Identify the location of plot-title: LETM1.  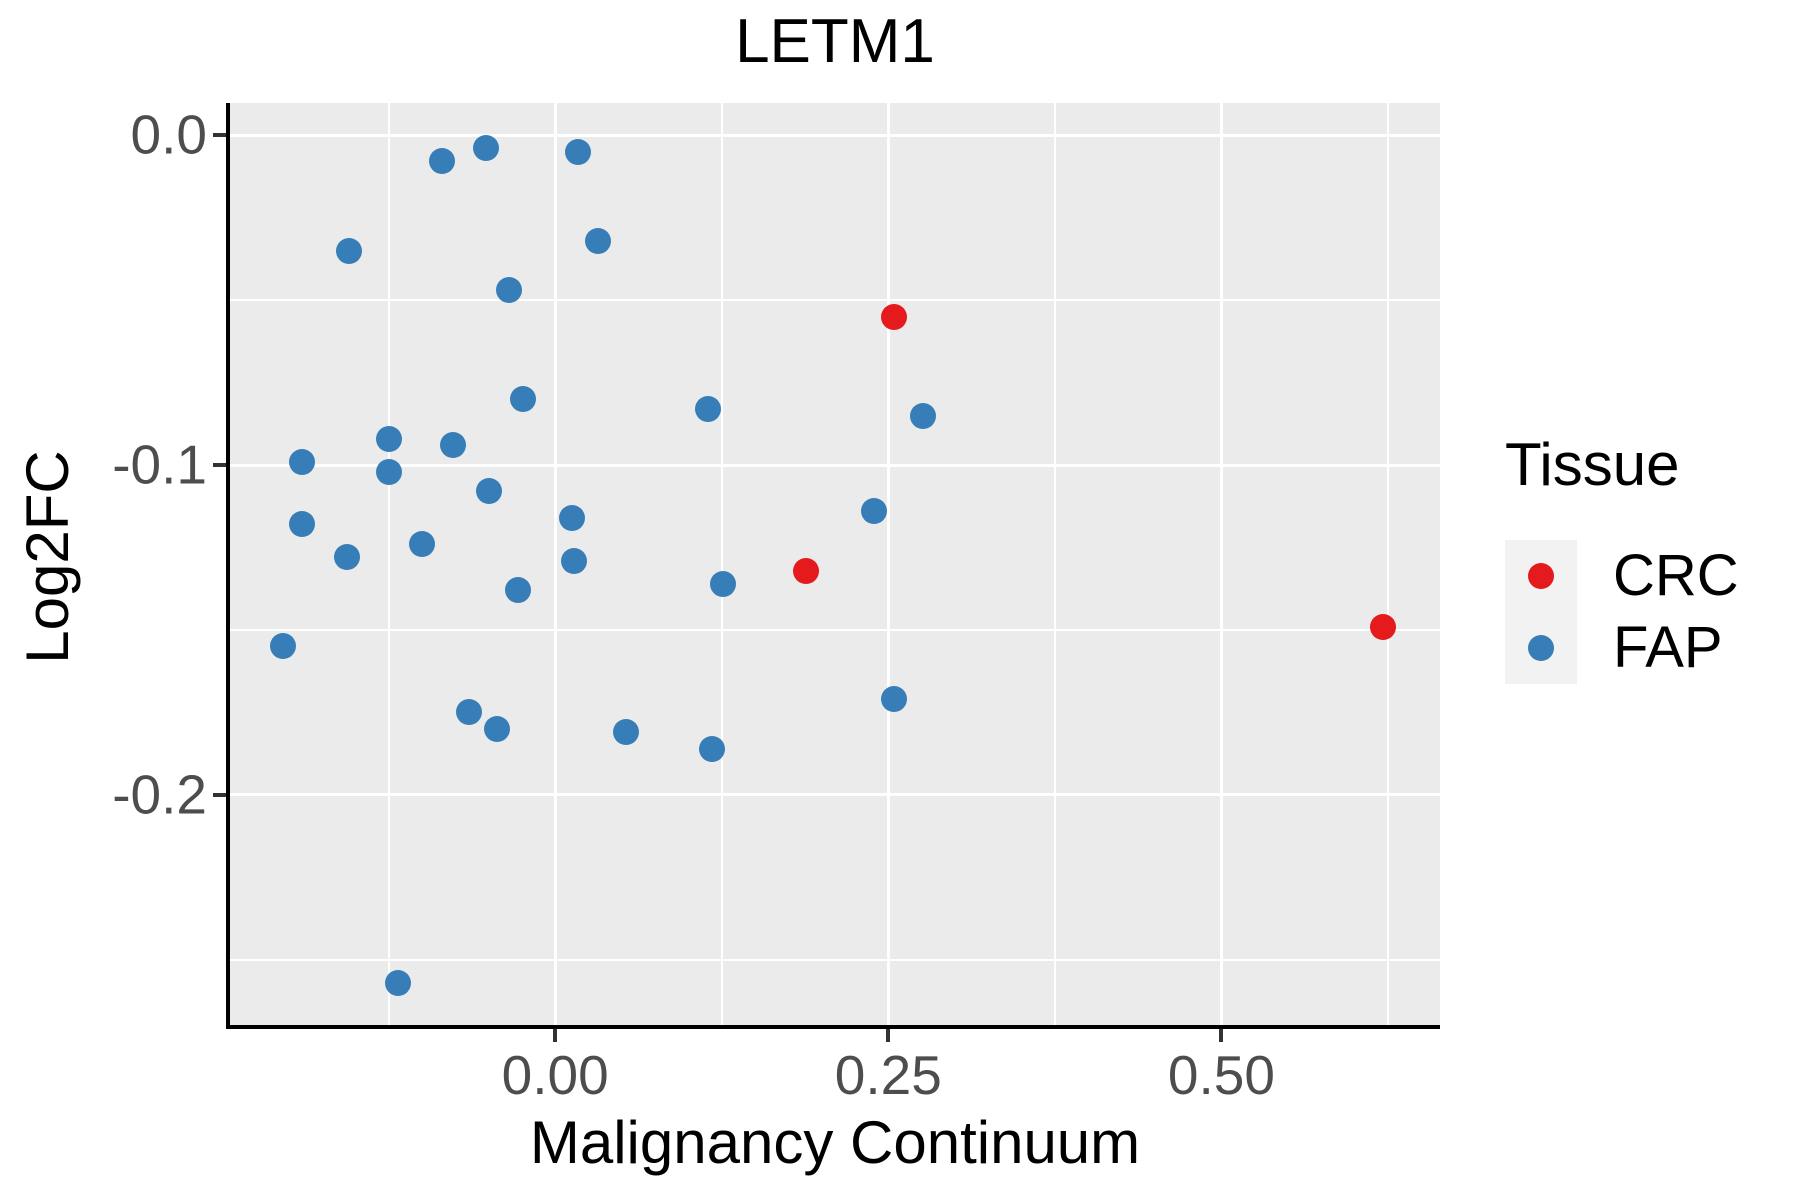
(835, 41).